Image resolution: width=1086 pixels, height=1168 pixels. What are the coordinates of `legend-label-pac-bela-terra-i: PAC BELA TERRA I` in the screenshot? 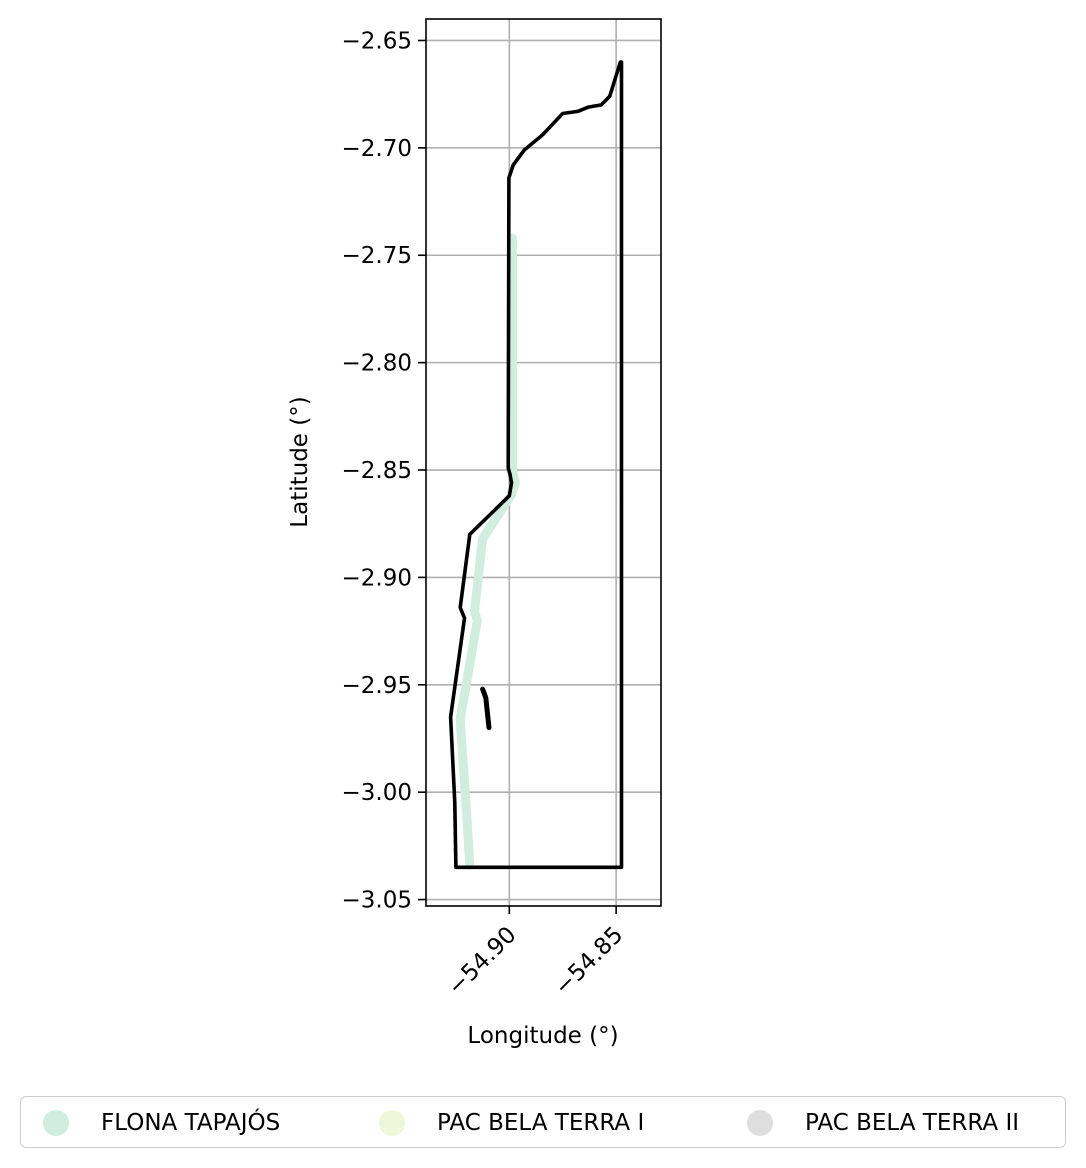 It's located at (541, 1123).